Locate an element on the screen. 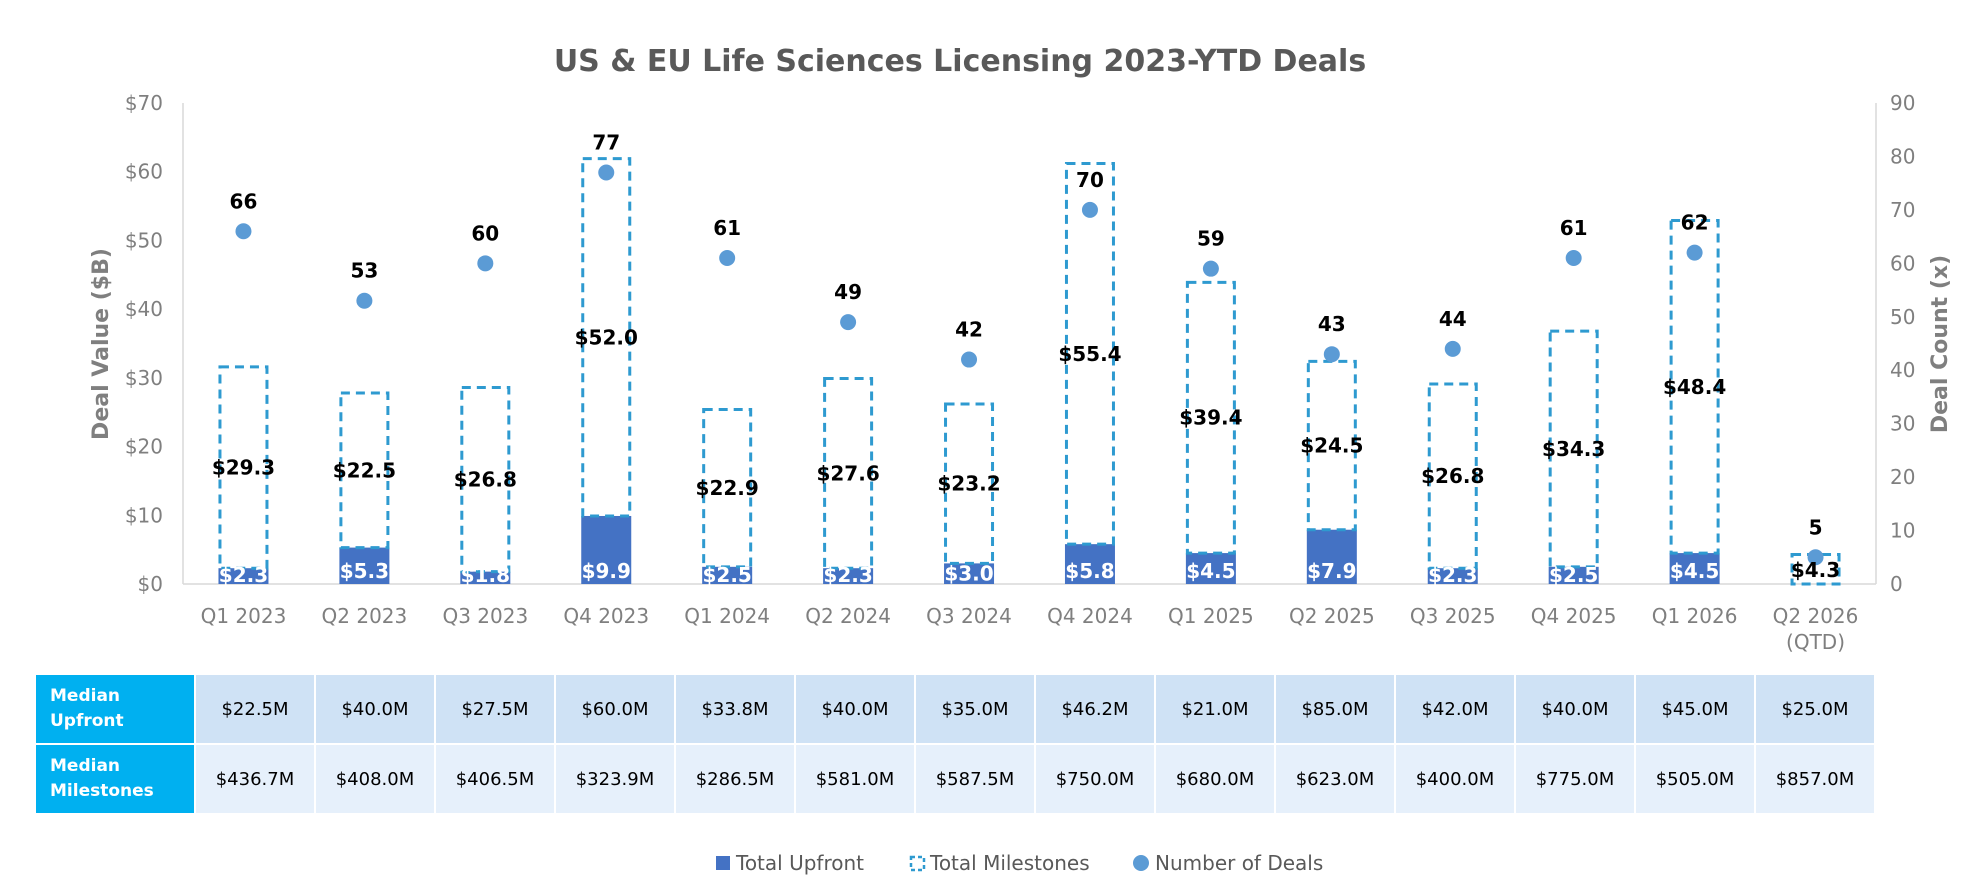  upfront-value-label: $2.5 is located at coordinates (726, 575).